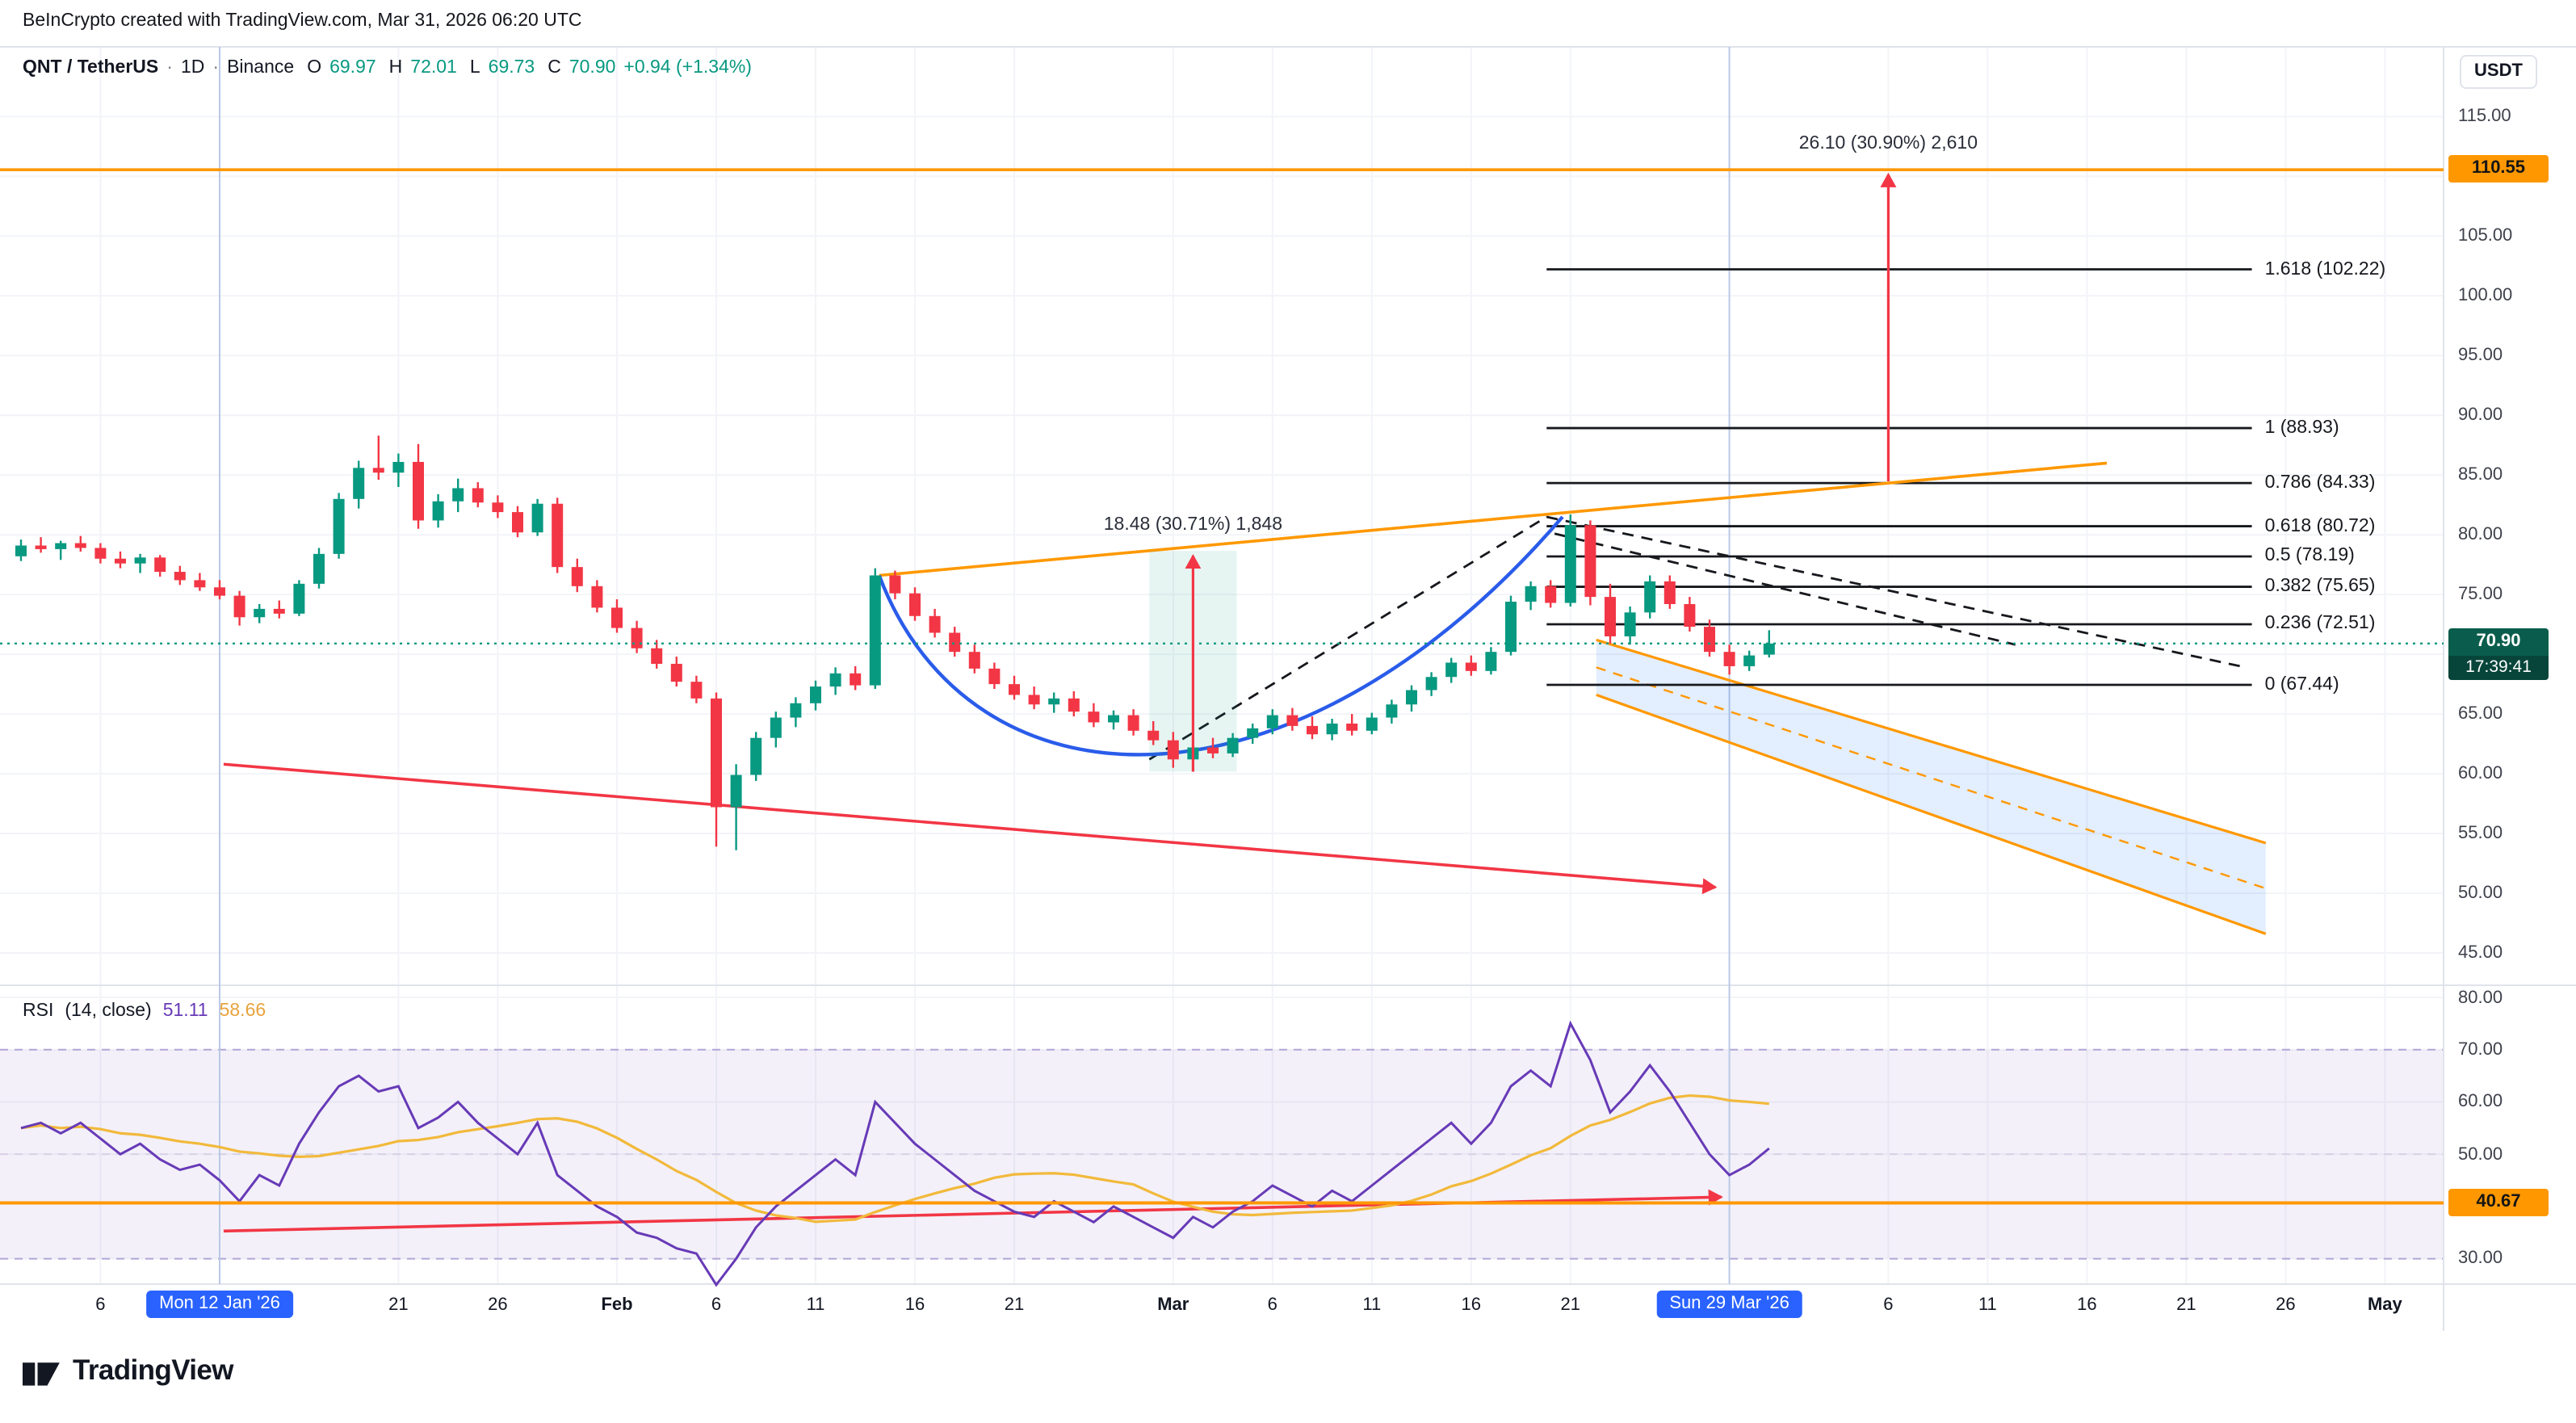  What do you see at coordinates (2480, 1102) in the screenshot?
I see `rsi-tick-label: 60.00` at bounding box center [2480, 1102].